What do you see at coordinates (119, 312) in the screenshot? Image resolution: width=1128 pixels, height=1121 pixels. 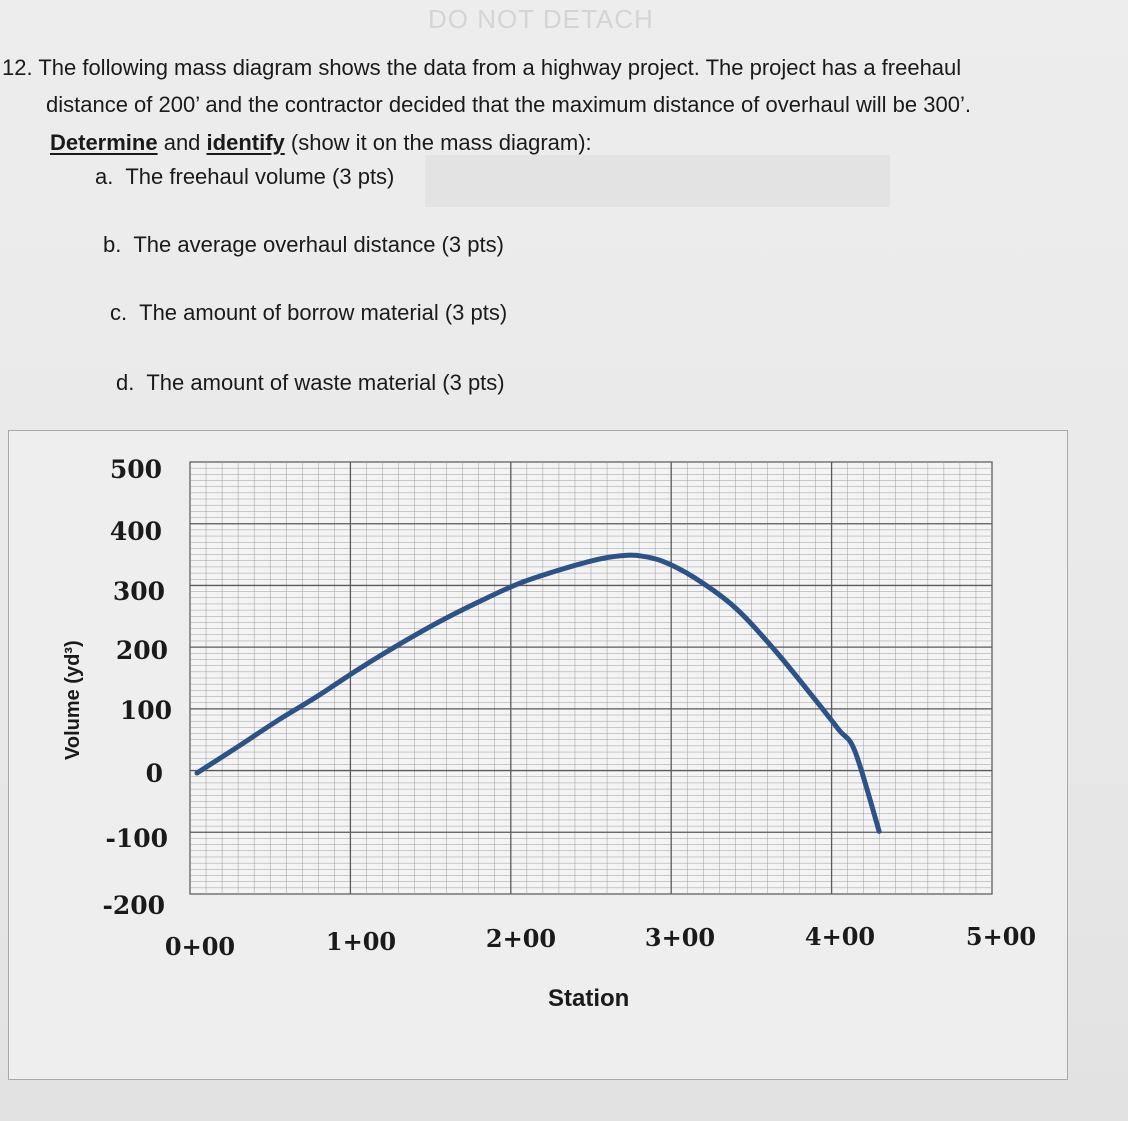 I see `part-c-letter: c.` at bounding box center [119, 312].